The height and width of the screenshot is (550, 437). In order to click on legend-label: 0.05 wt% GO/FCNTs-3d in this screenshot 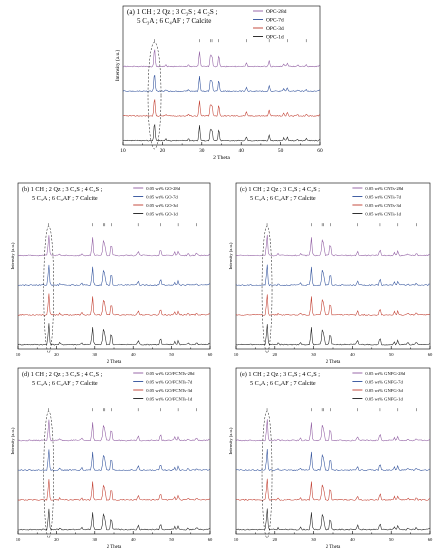, I will do `click(169, 390)`.